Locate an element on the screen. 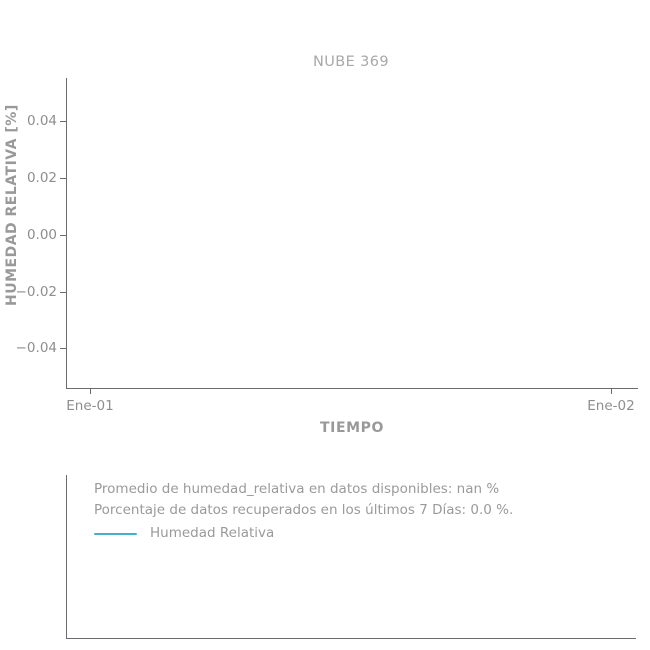  y-tick-label-wrap: −0.02 is located at coordinates (28, 292).